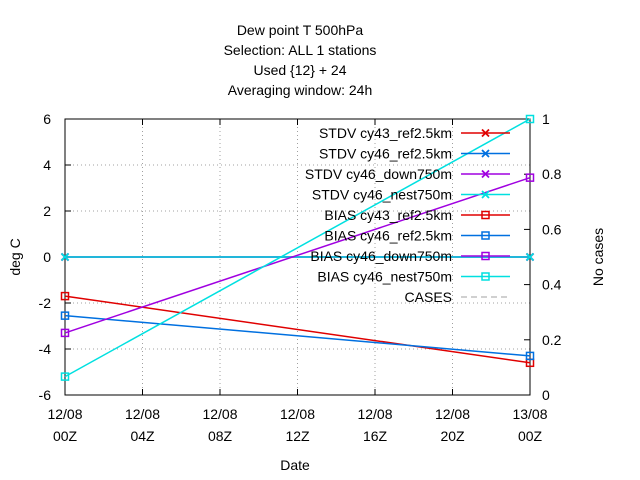  I want to click on x-tick-label-date: 13/08, so click(529, 414).